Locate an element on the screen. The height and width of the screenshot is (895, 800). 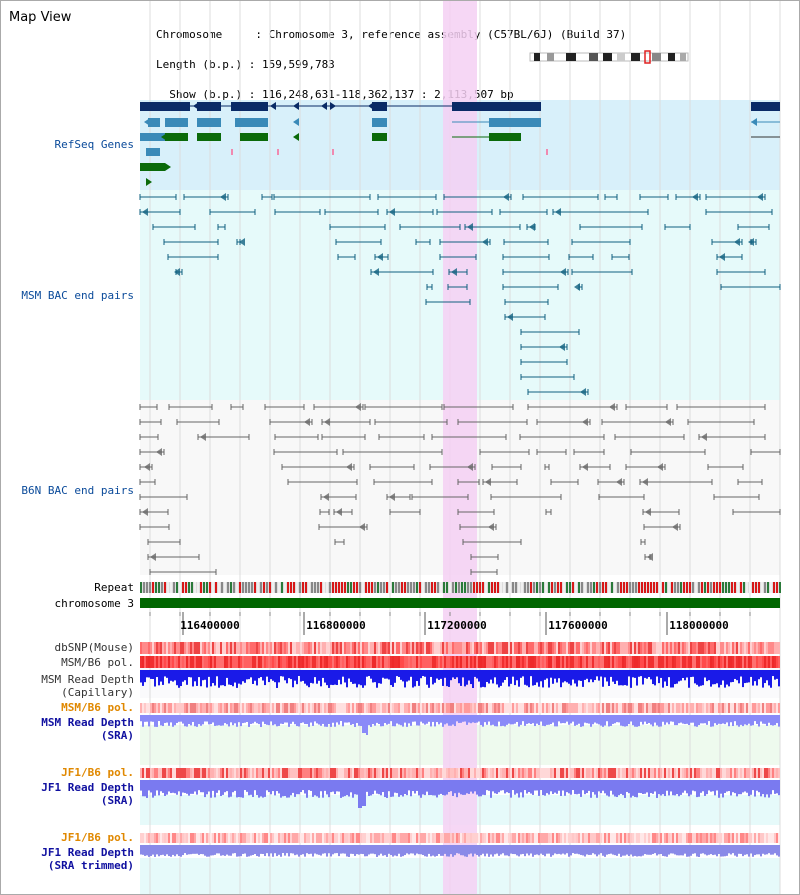
chromosome-bar is located at coordinates (460, 603).